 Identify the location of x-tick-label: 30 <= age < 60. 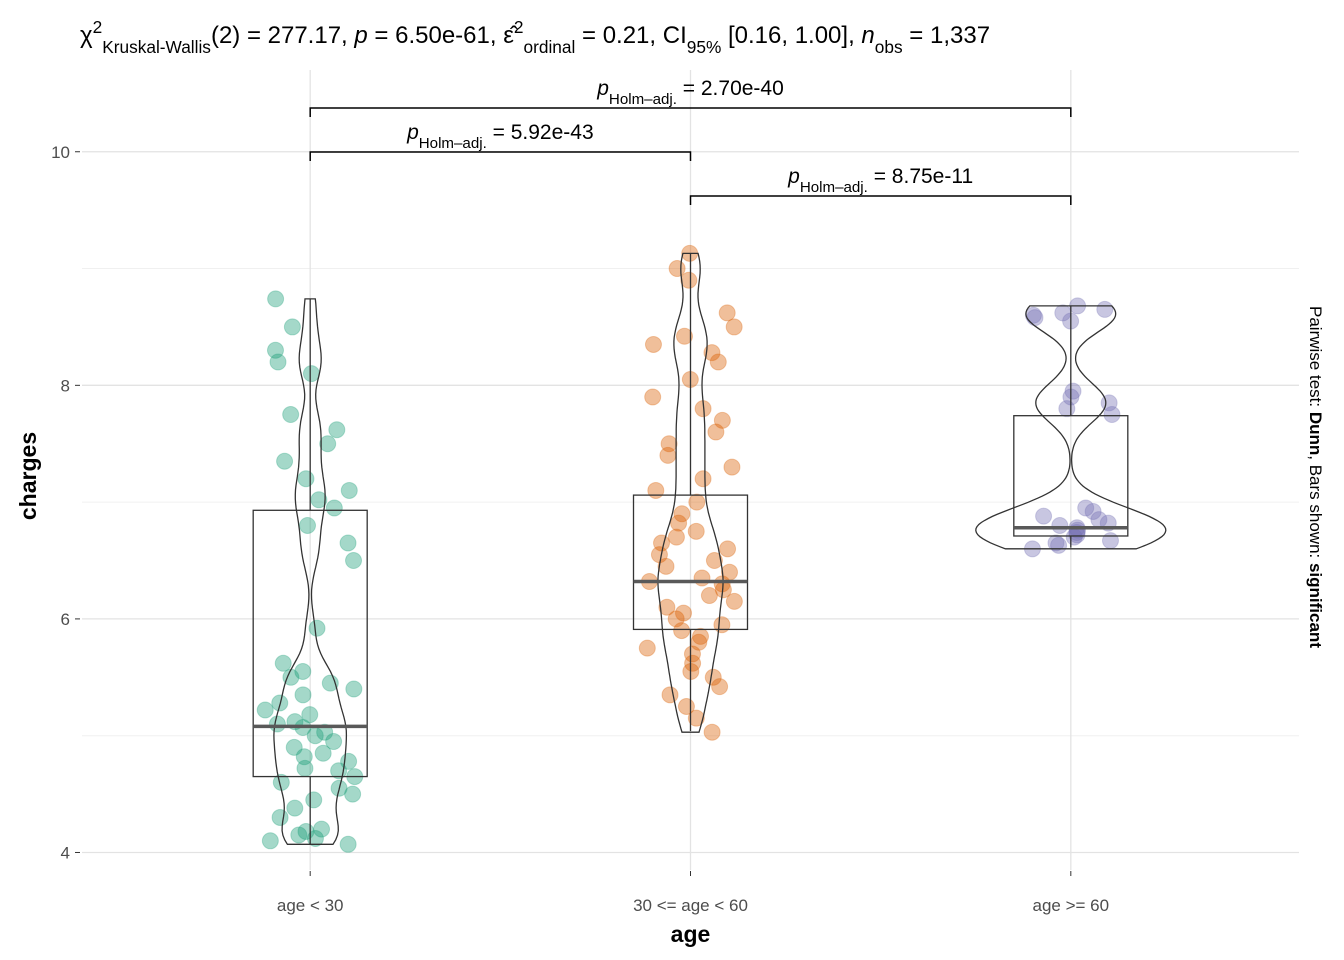
(690, 905).